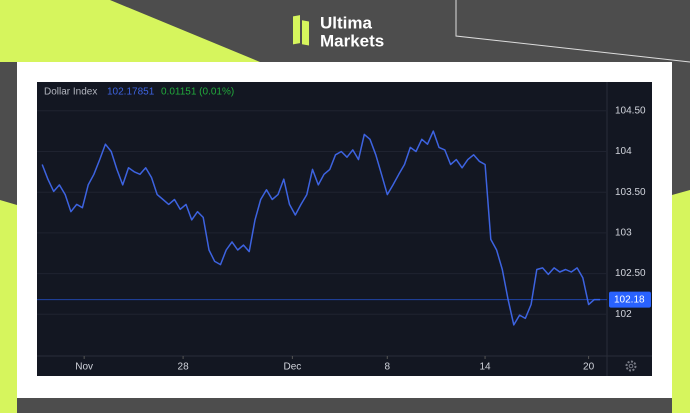 Image resolution: width=690 pixels, height=413 pixels. What do you see at coordinates (631, 366) in the screenshot?
I see `settings-icon` at bounding box center [631, 366].